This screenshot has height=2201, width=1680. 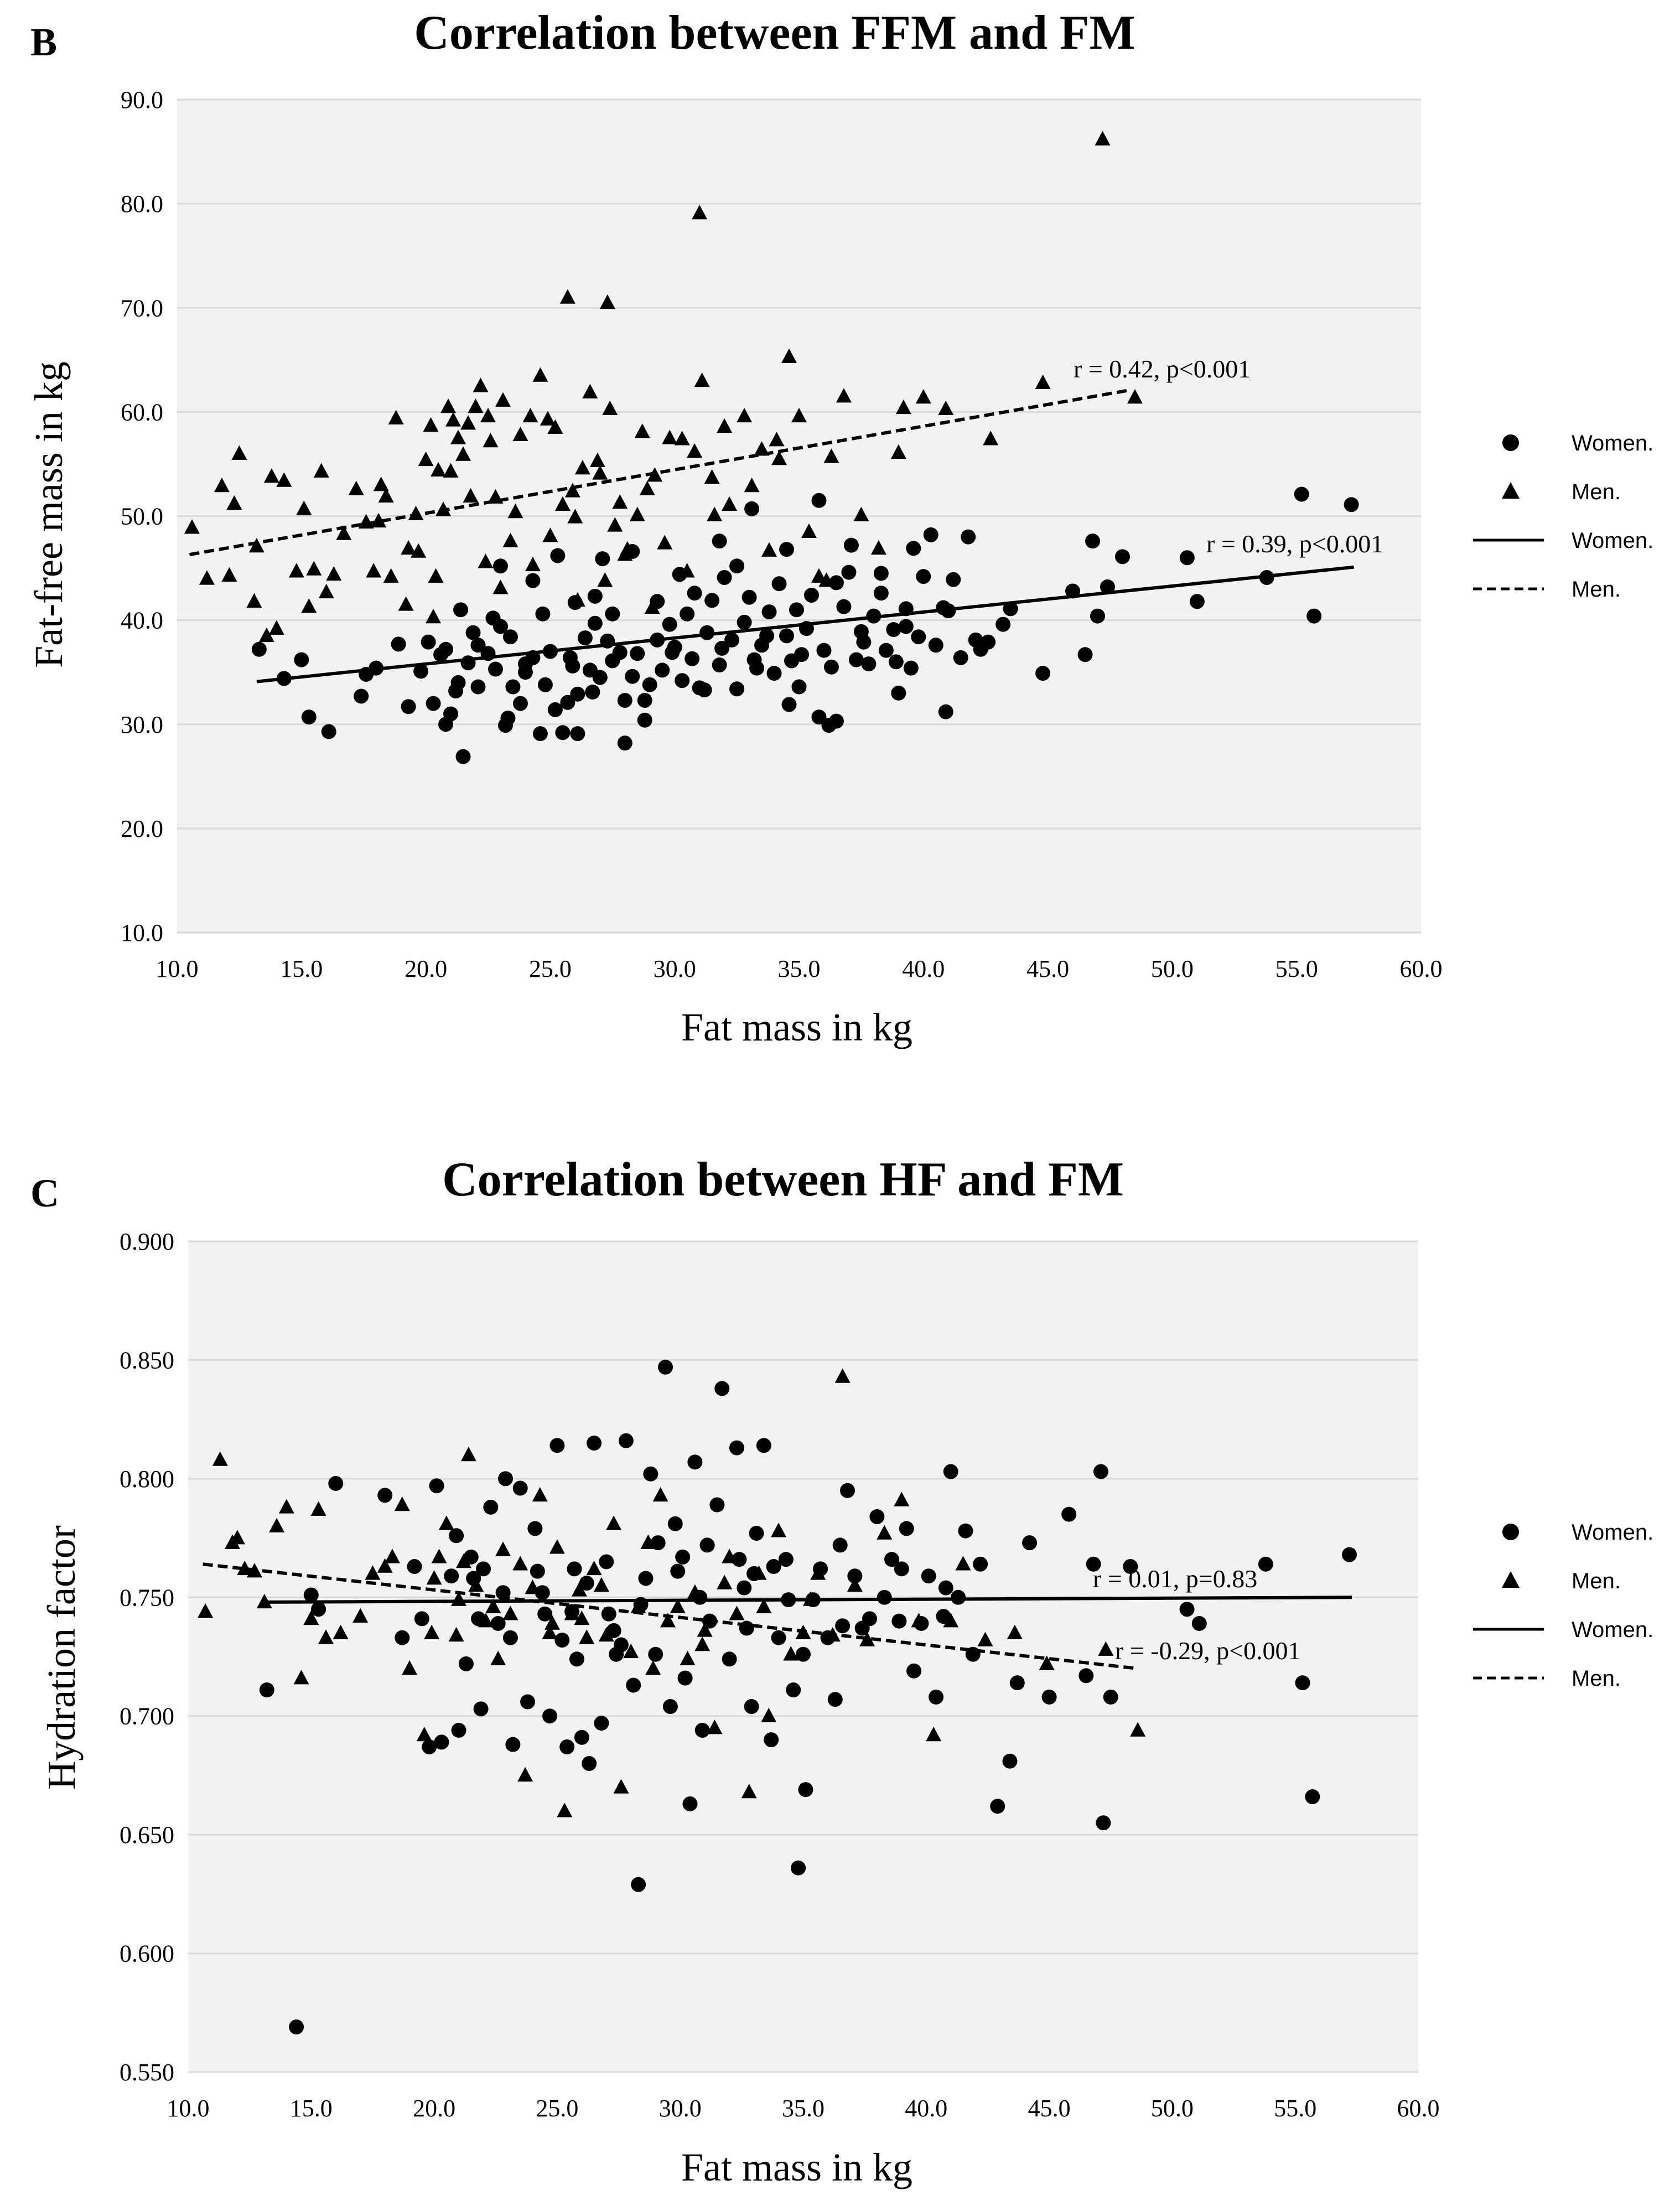 I want to click on x-tick-label: 55.0, so click(x=1297, y=968).